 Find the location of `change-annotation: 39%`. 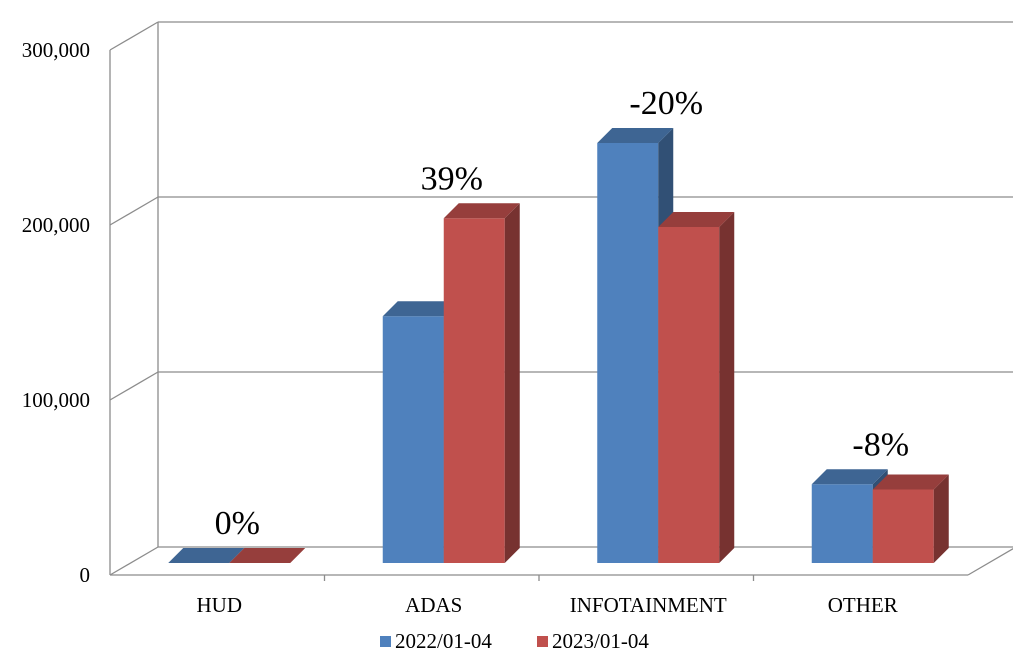

change-annotation: 39% is located at coordinates (452, 178).